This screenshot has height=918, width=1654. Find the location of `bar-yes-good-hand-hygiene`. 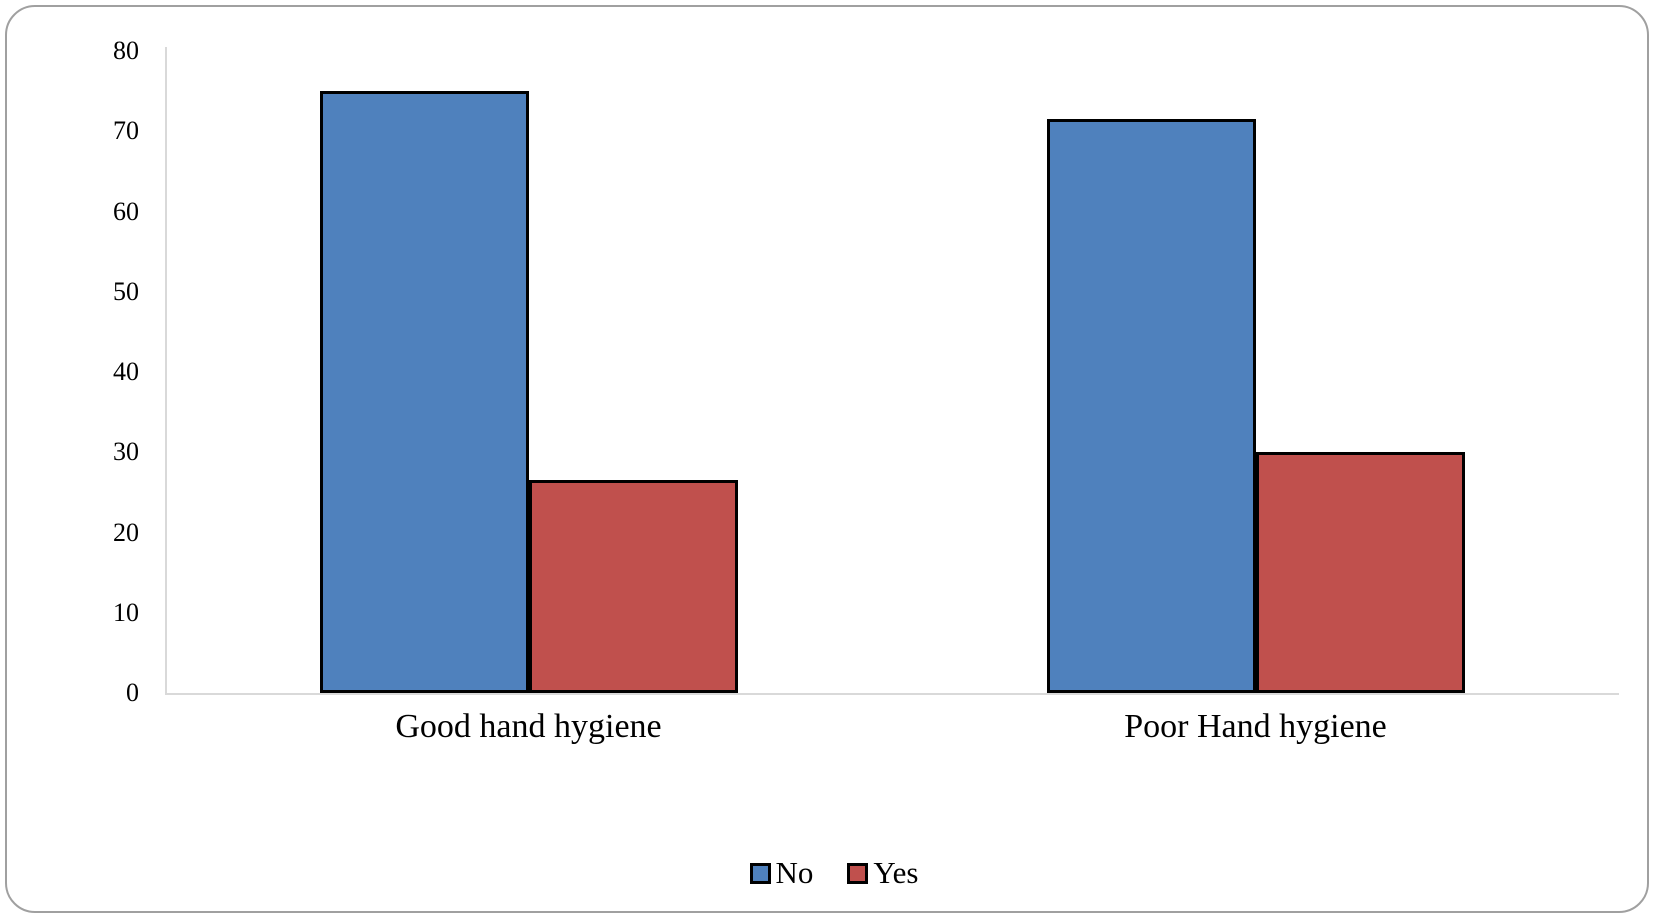

bar-yes-good-hand-hygiene is located at coordinates (633, 586).